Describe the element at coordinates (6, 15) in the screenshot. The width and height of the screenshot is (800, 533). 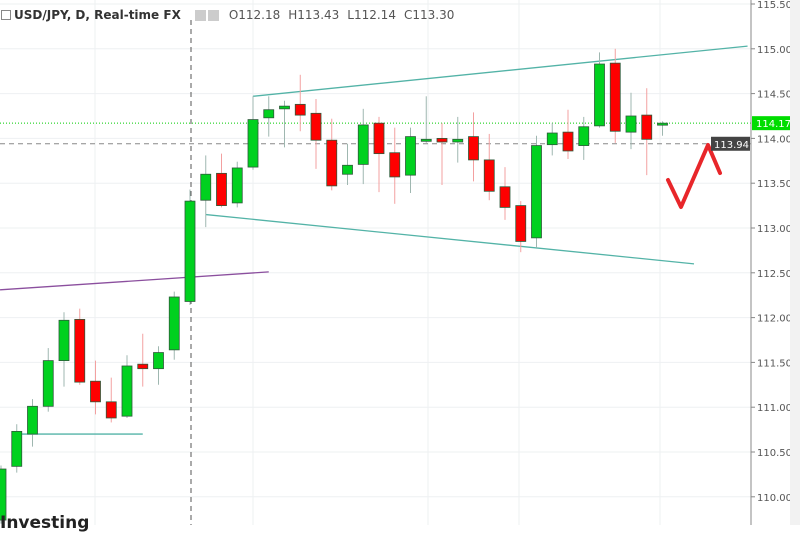
I see `menu-icon` at that location.